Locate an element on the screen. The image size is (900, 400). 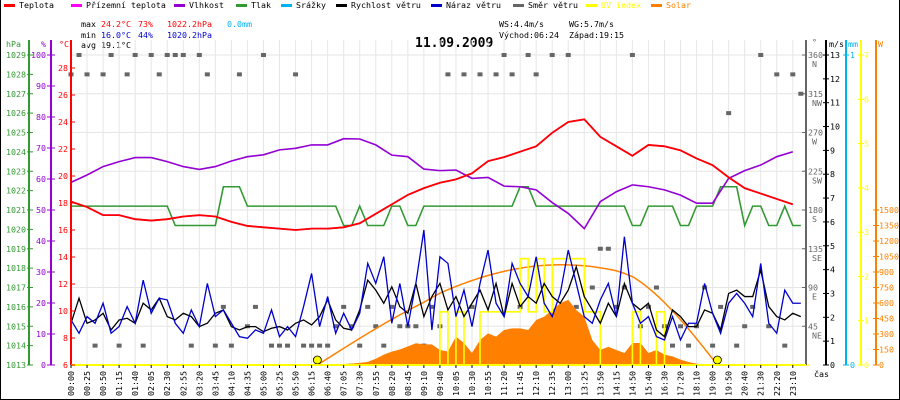
x-tick-label: 00:25 is located at coordinates (87, 383).